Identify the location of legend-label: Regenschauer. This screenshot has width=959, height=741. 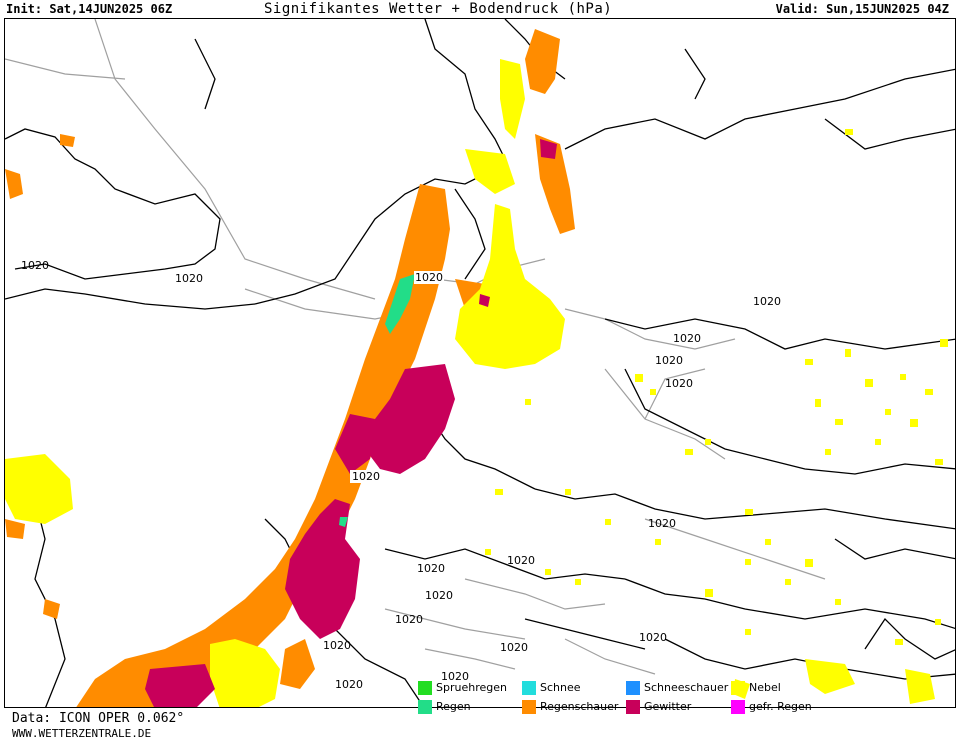
(579, 706).